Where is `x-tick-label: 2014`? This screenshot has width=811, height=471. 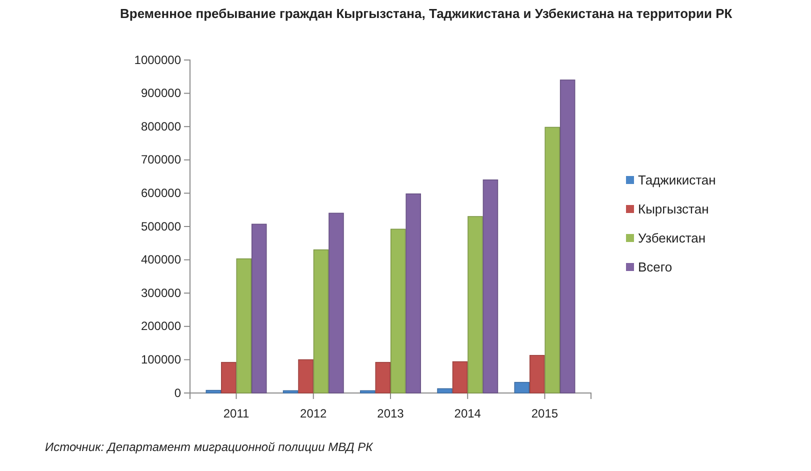
x-tick-label: 2014 is located at coordinates (468, 413).